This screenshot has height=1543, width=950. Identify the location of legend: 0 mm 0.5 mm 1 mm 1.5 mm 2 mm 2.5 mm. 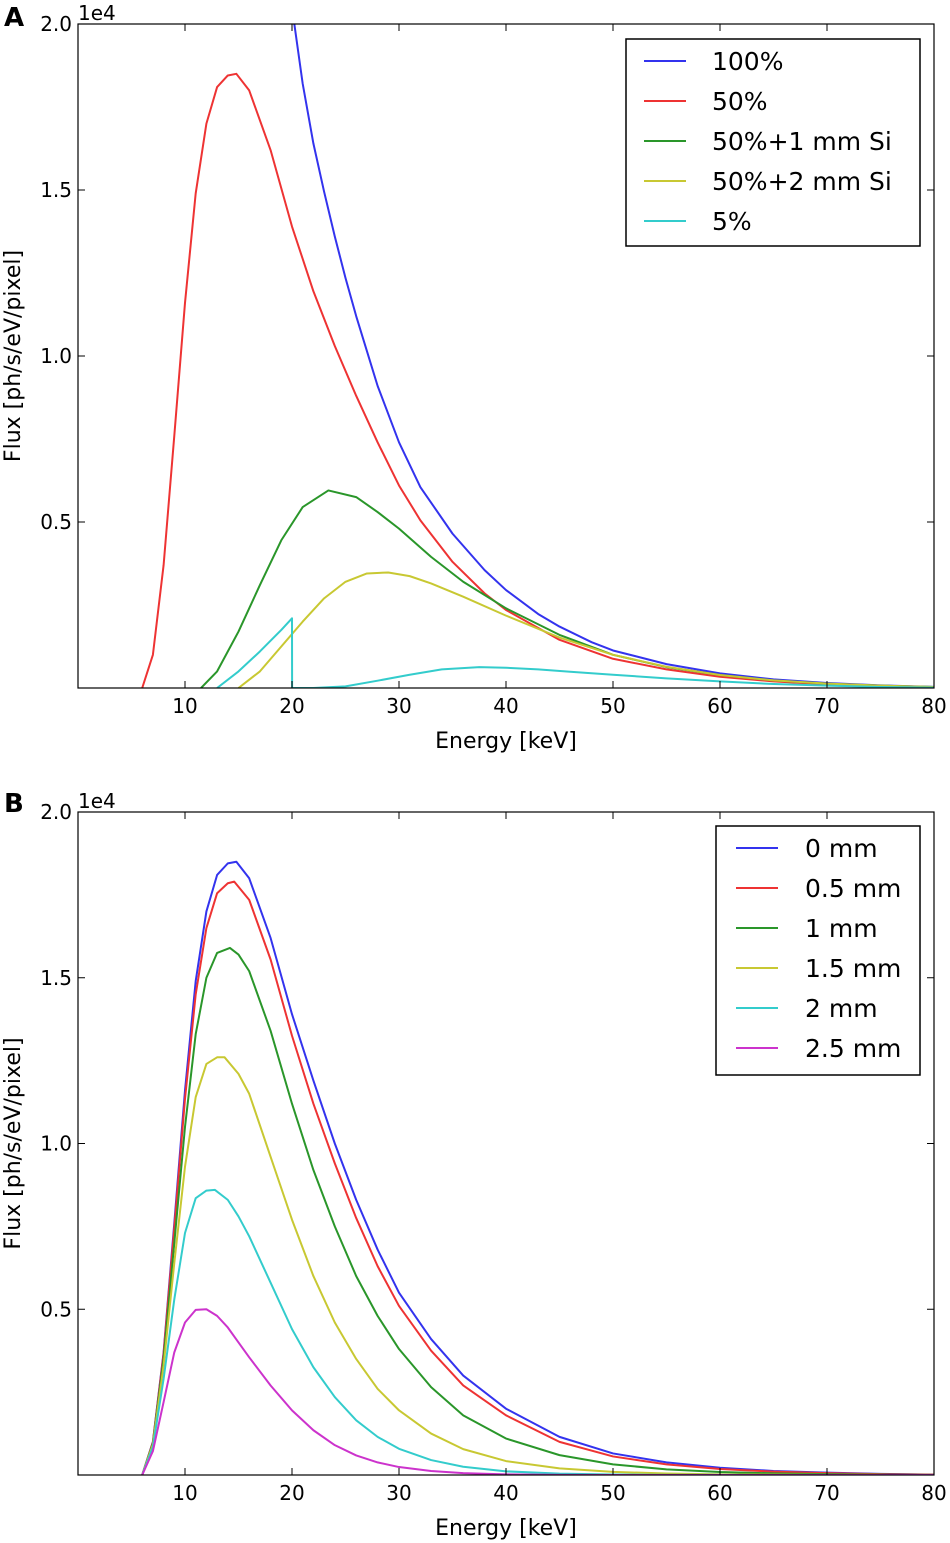
(818, 950).